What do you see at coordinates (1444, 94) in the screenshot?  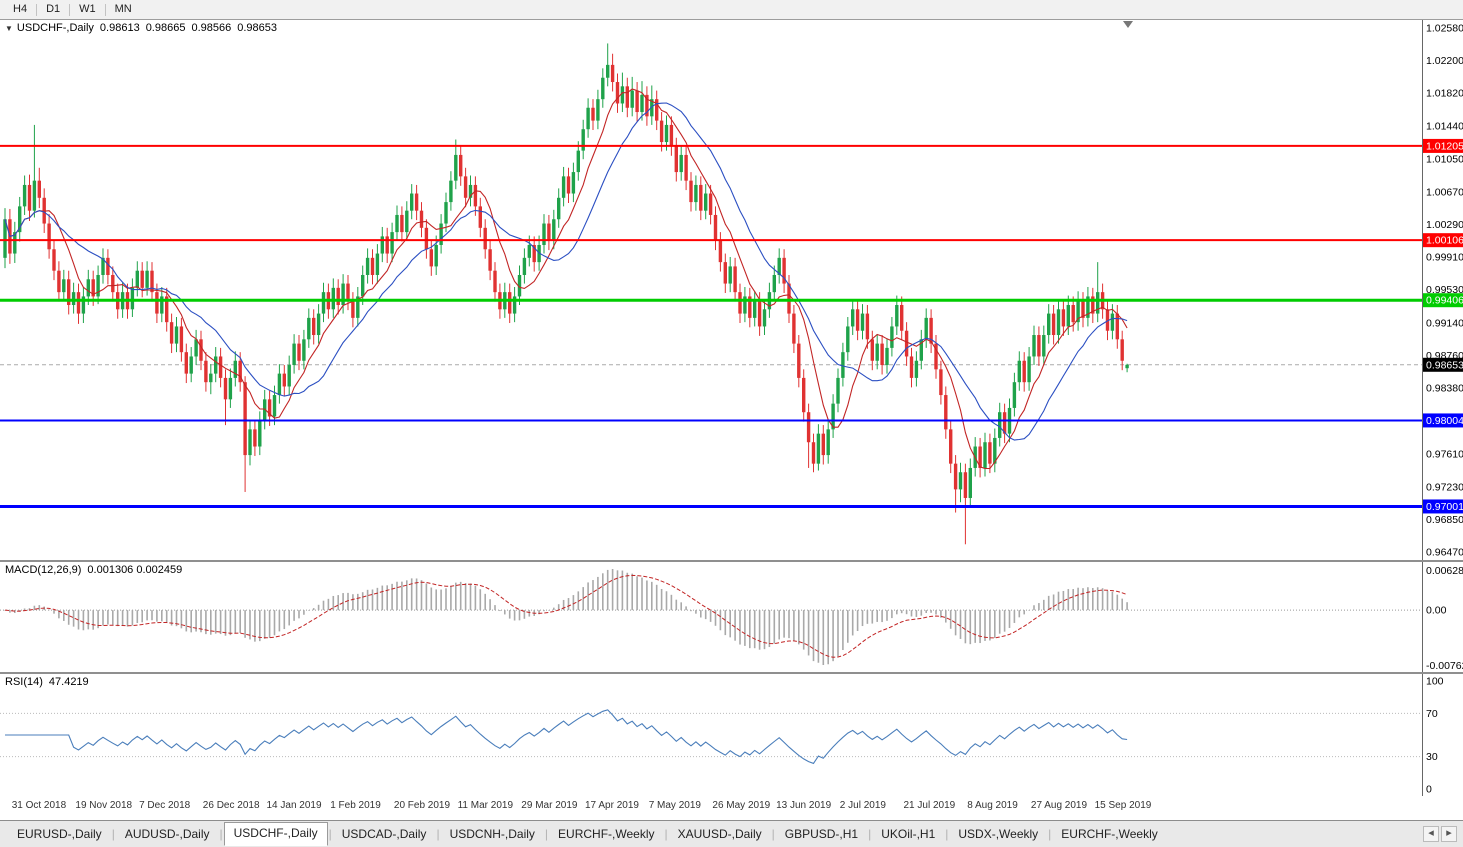 I see `price-tick-label: 1.01820` at bounding box center [1444, 94].